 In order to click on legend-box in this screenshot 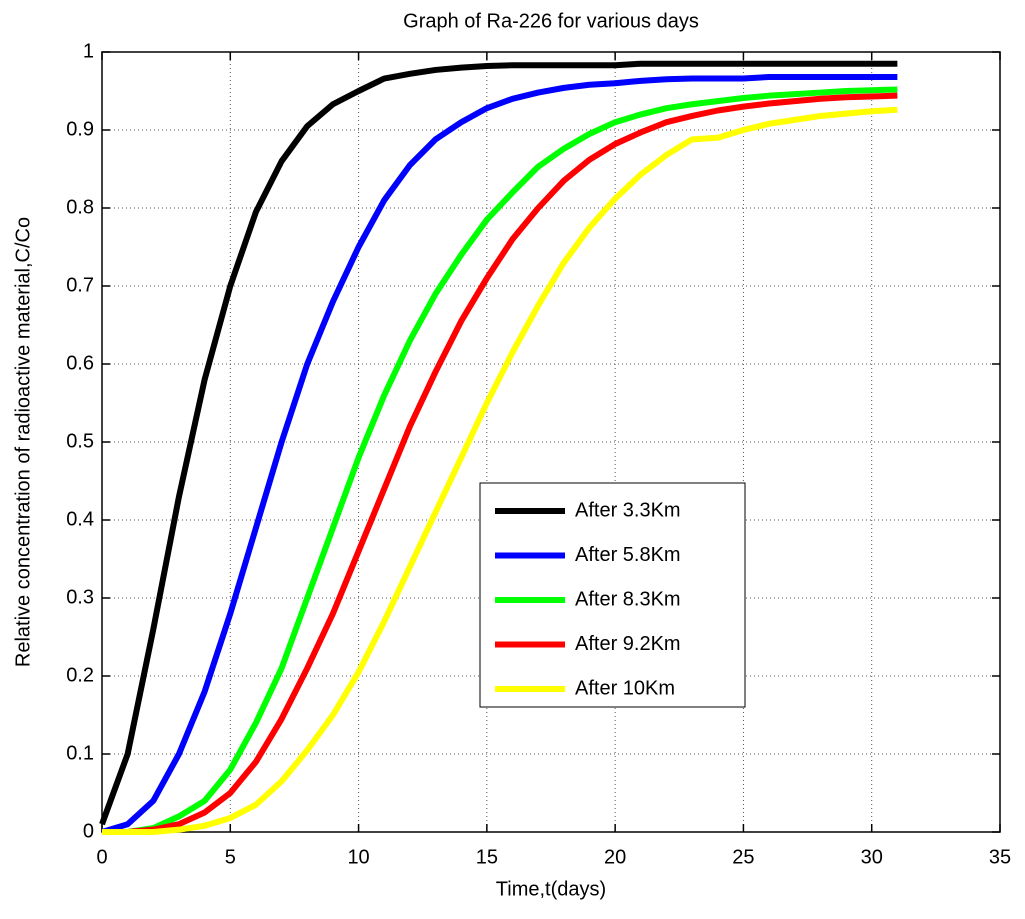, I will do `click(612, 595)`.